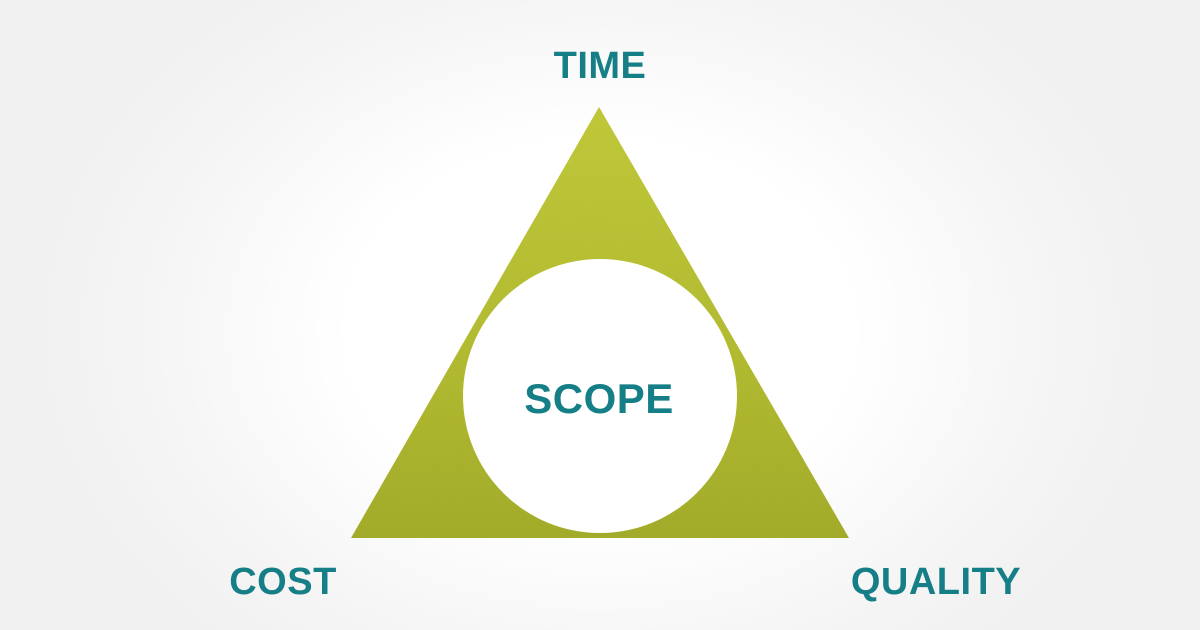 The height and width of the screenshot is (630, 1200). What do you see at coordinates (936, 582) in the screenshot?
I see `quality-label: QUALITY` at bounding box center [936, 582].